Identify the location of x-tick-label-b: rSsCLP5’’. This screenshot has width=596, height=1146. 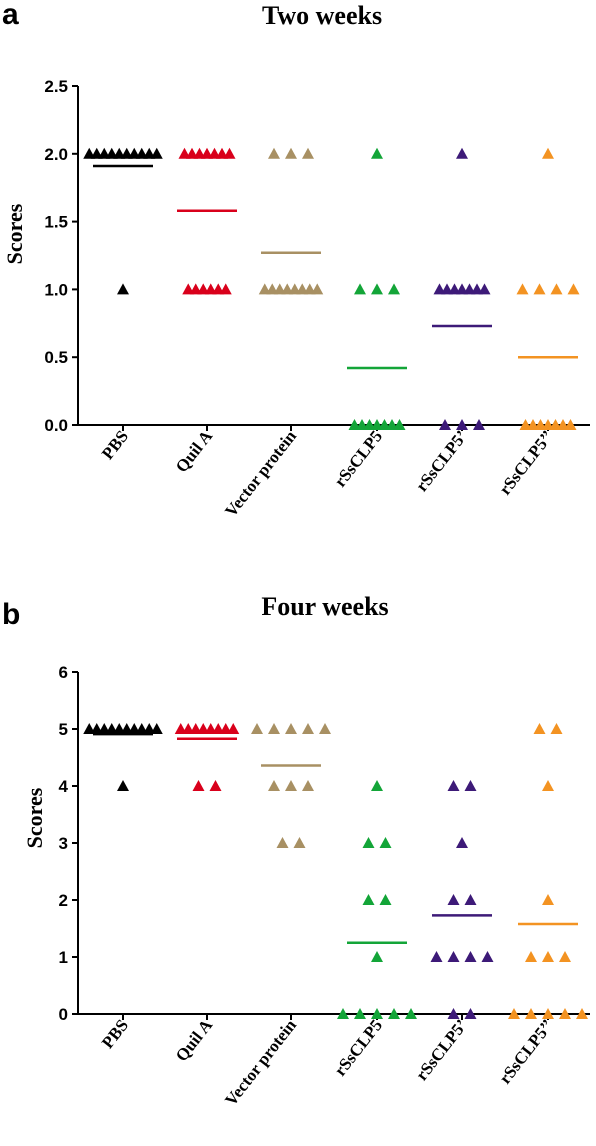
(526, 1052).